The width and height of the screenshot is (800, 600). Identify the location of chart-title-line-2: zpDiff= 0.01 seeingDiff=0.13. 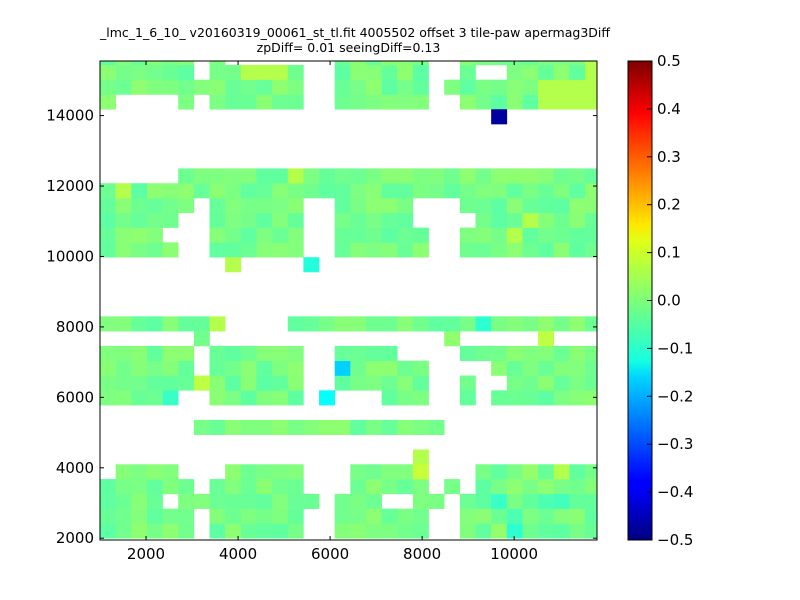
(348, 47).